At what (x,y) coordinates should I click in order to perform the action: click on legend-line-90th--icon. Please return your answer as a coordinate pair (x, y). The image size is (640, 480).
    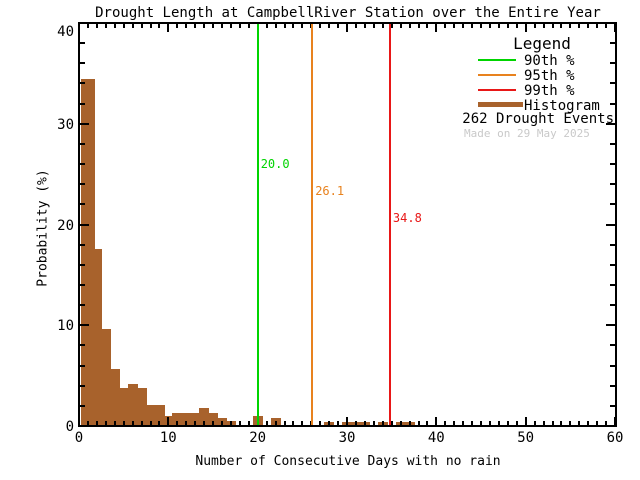
    Looking at the image, I should click on (497, 60).